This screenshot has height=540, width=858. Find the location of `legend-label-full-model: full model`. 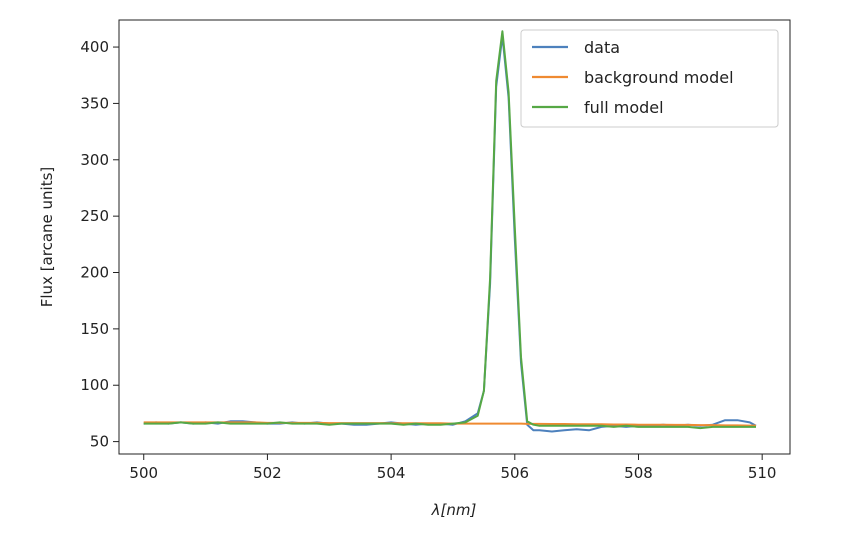

legend-label-full-model: full model is located at coordinates (624, 107).